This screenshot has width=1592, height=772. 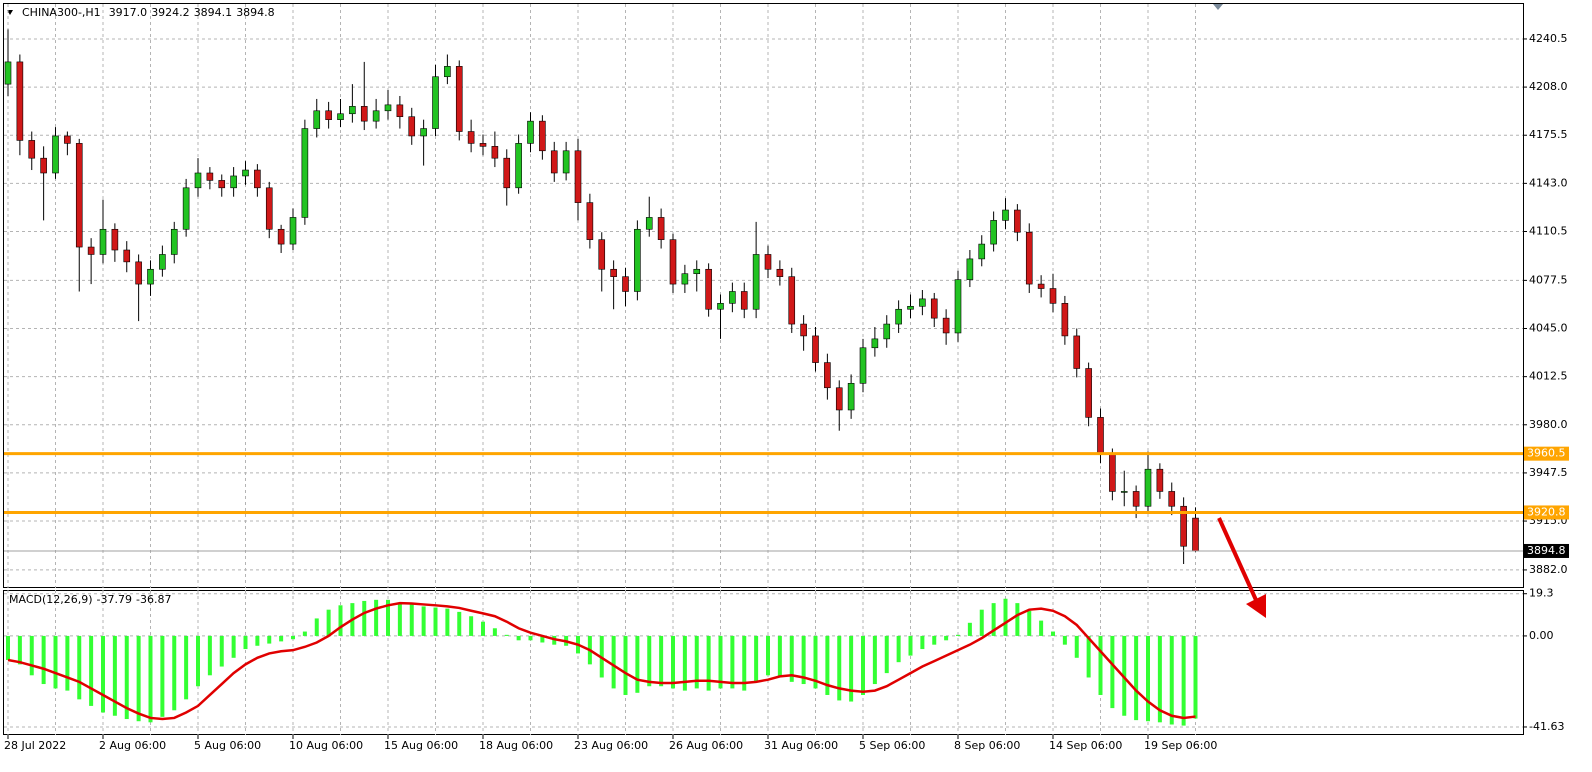 I want to click on ohlc-value: 3924.2, so click(x=170, y=12).